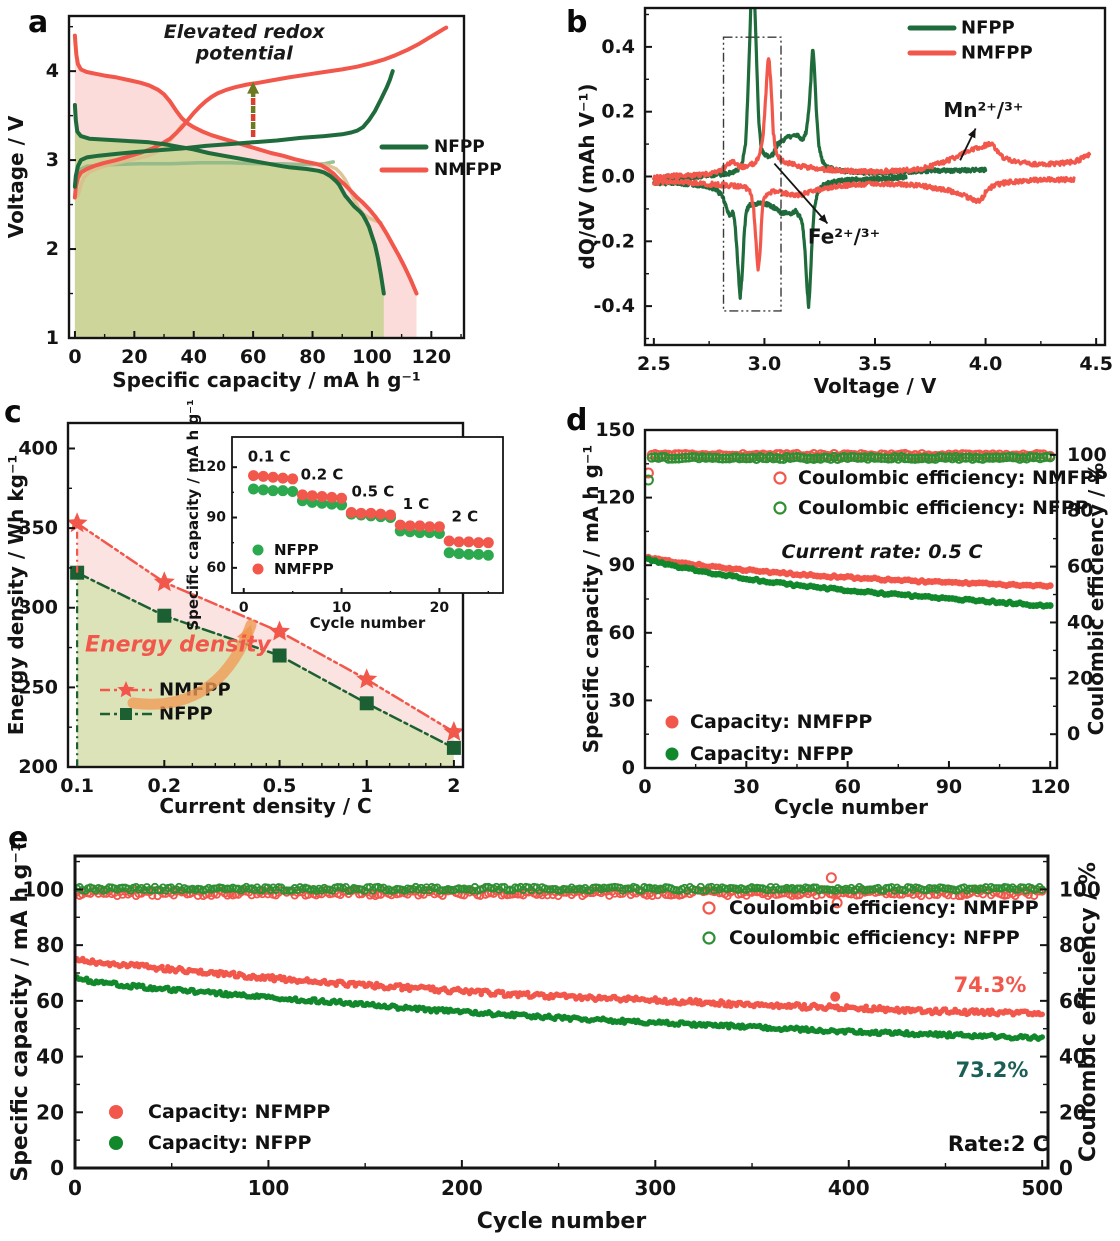 This screenshot has width=1120, height=1241. Describe the element at coordinates (244, 53) in the screenshot. I see `svg-text: potential` at that location.